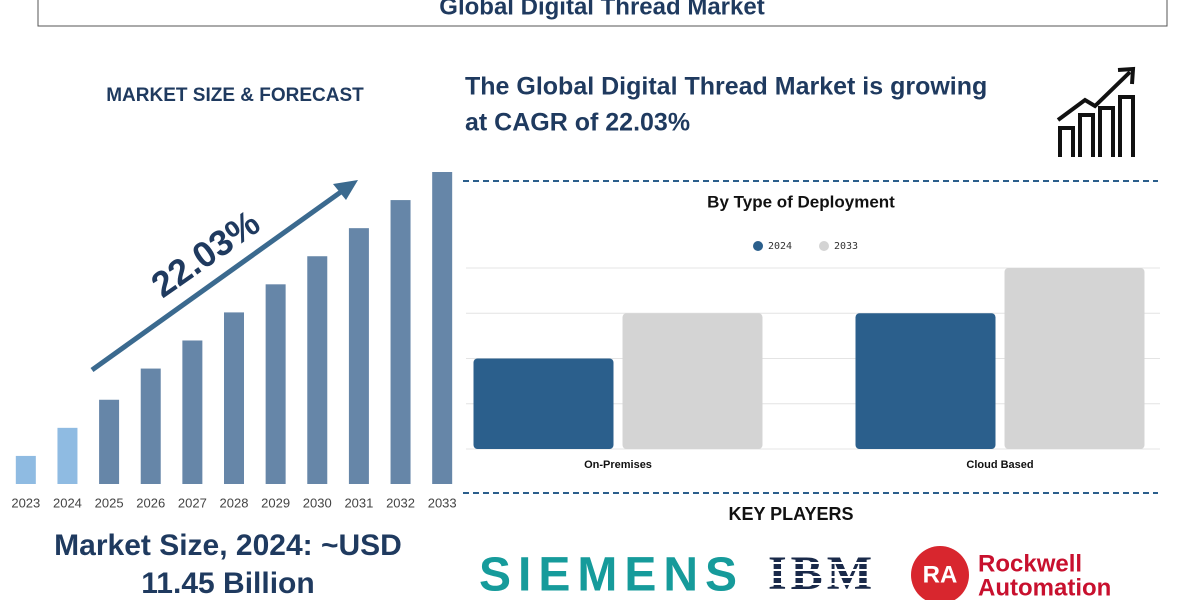  I want to click on growth-icon, so click(1096, 111).